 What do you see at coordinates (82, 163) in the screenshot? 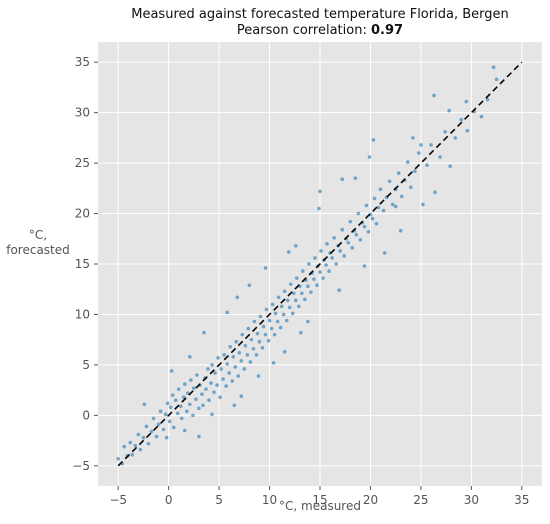
I see `y-tick-label: 25` at bounding box center [82, 163].